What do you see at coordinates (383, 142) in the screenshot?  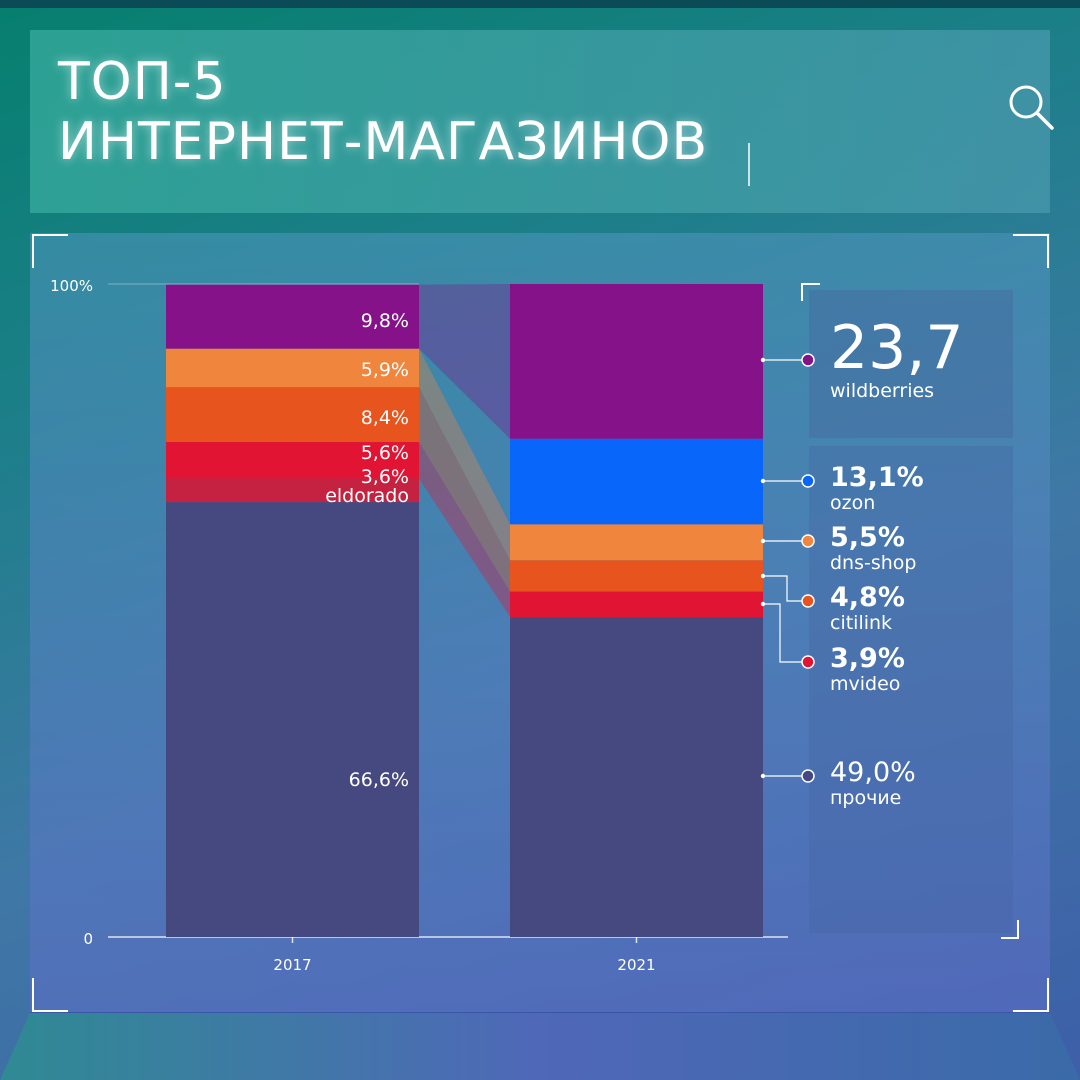 I see `title-line-2: ИНТЕРНЕТ-МАГАЗИНОВ` at bounding box center [383, 142].